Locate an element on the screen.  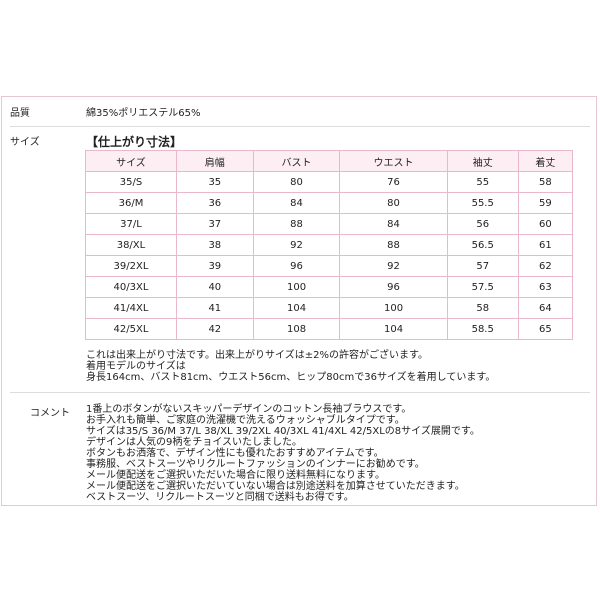
comment-line: デザインは人気の9柄をチョイスいたしました。 is located at coordinates (194, 442).